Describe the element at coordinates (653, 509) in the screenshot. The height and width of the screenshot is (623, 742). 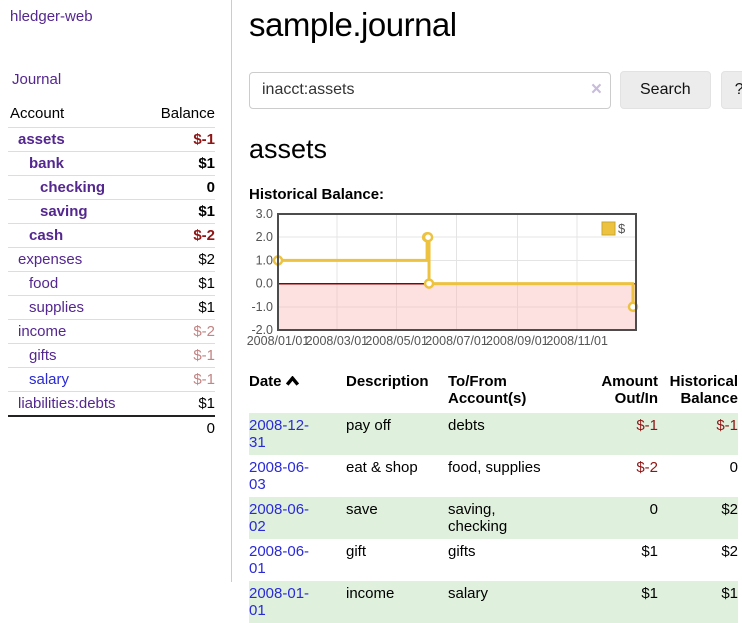
I see `transaction-amount: 0` at that location.